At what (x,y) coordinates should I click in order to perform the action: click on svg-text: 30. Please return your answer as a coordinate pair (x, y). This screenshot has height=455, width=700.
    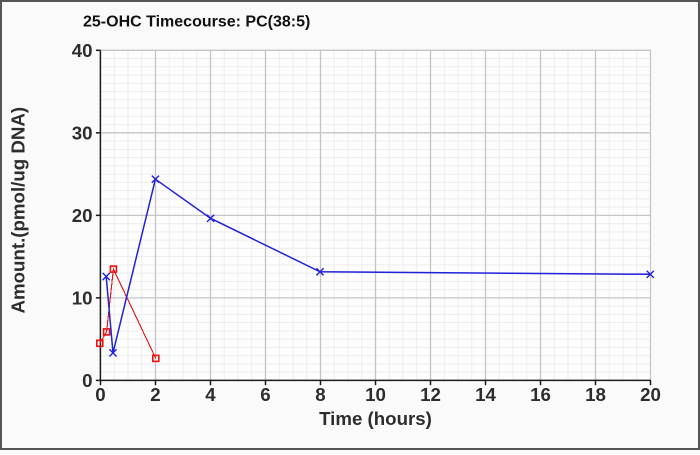
    Looking at the image, I should click on (82, 133).